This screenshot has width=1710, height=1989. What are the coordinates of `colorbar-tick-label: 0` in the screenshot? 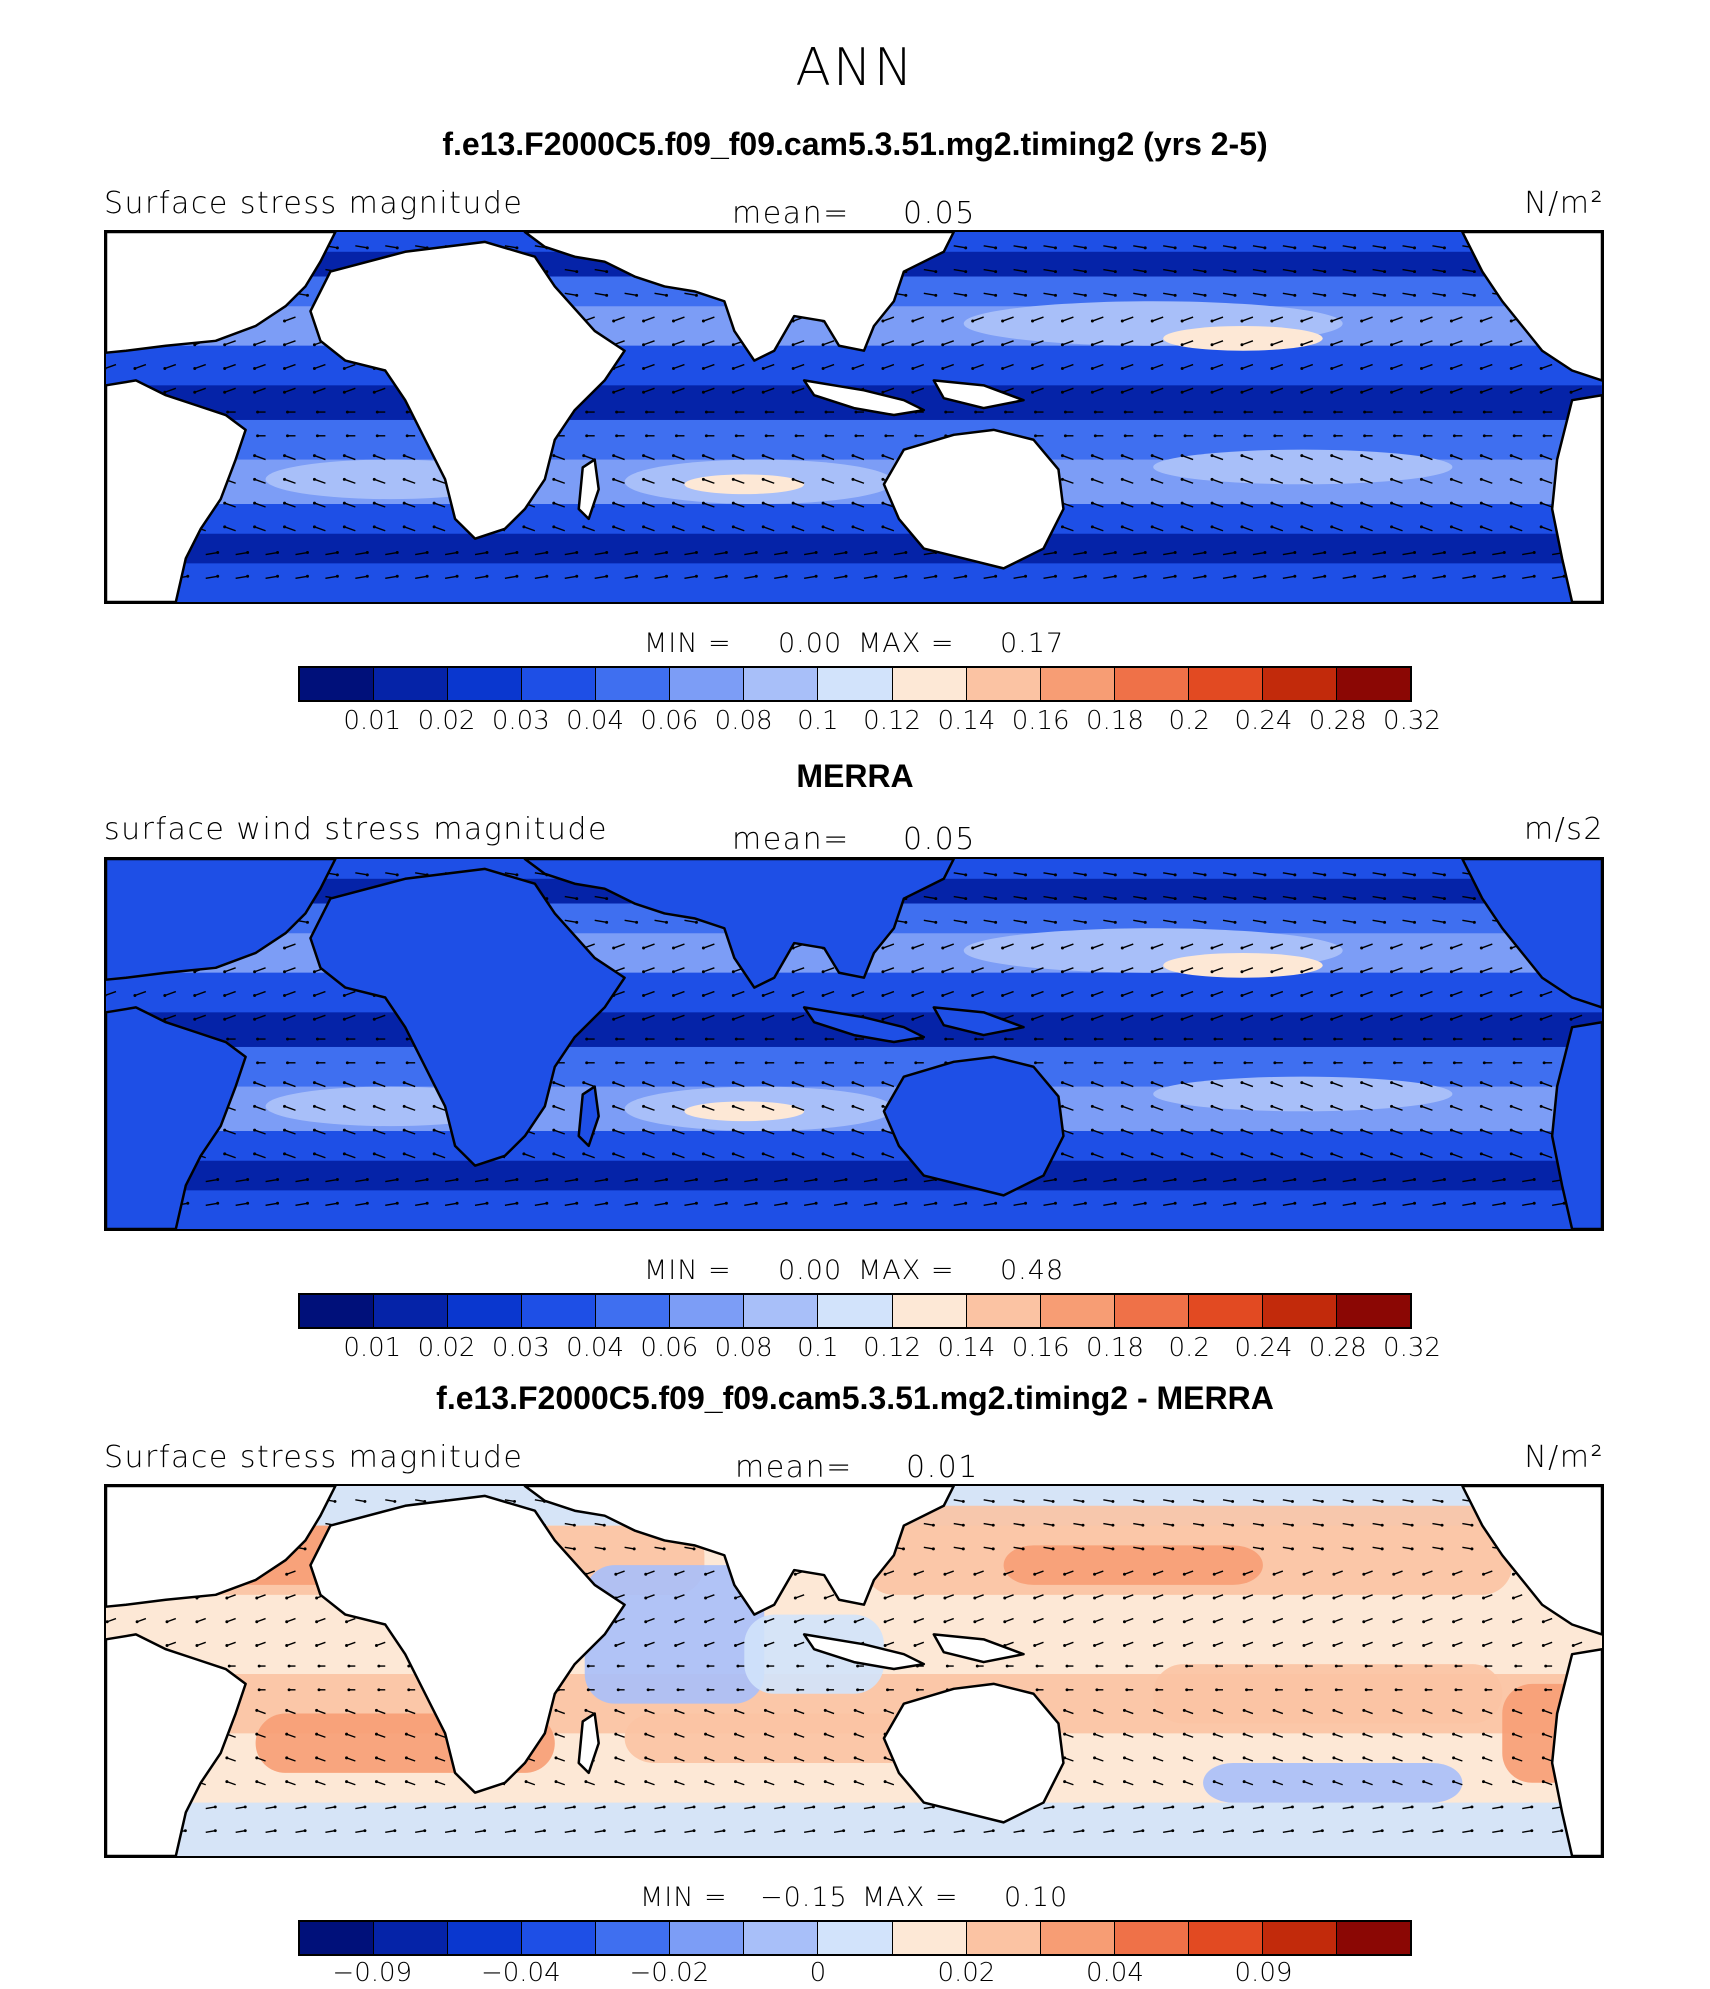 It's located at (818, 1973).